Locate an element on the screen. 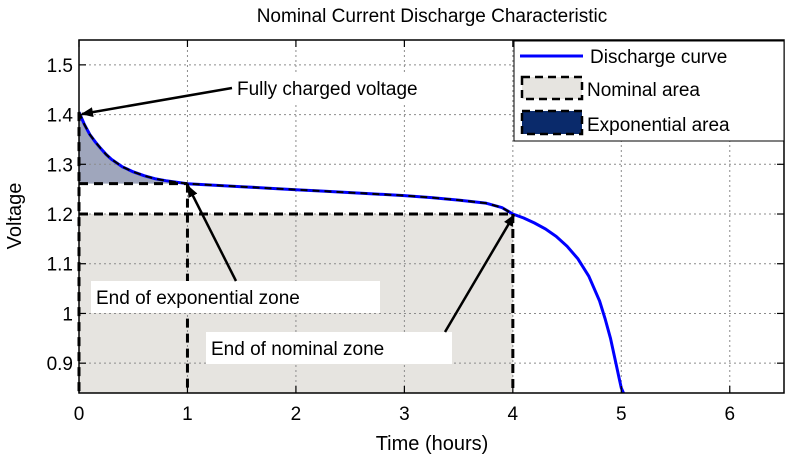 The width and height of the screenshot is (800, 467). x-tick-label: 3 is located at coordinates (404, 414).